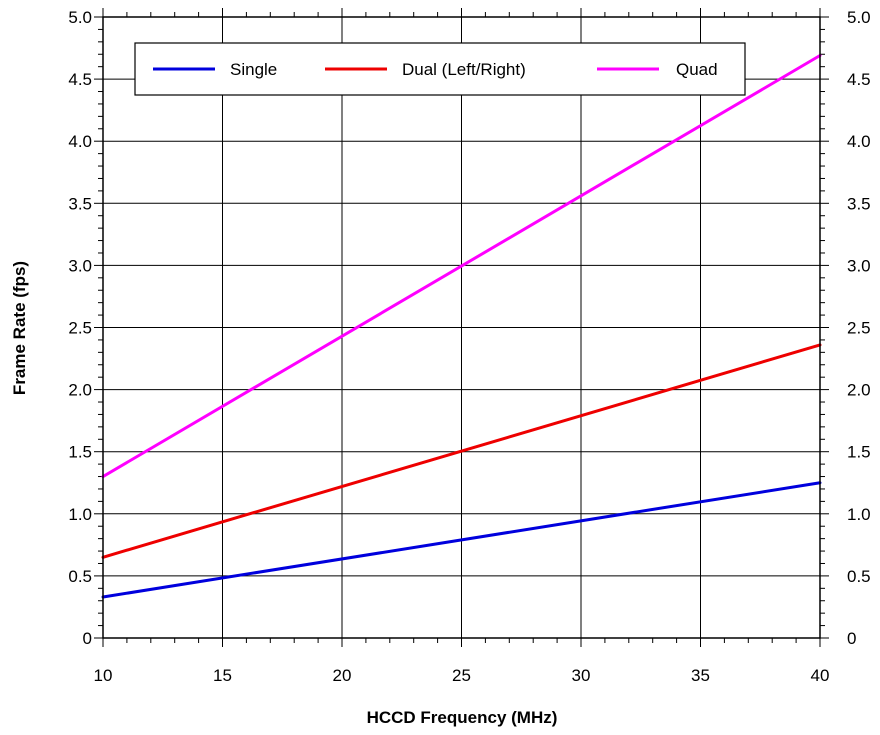 This screenshot has height=735, width=880. What do you see at coordinates (80, 452) in the screenshot?
I see `y-tick-label-left: 1.5` at bounding box center [80, 452].